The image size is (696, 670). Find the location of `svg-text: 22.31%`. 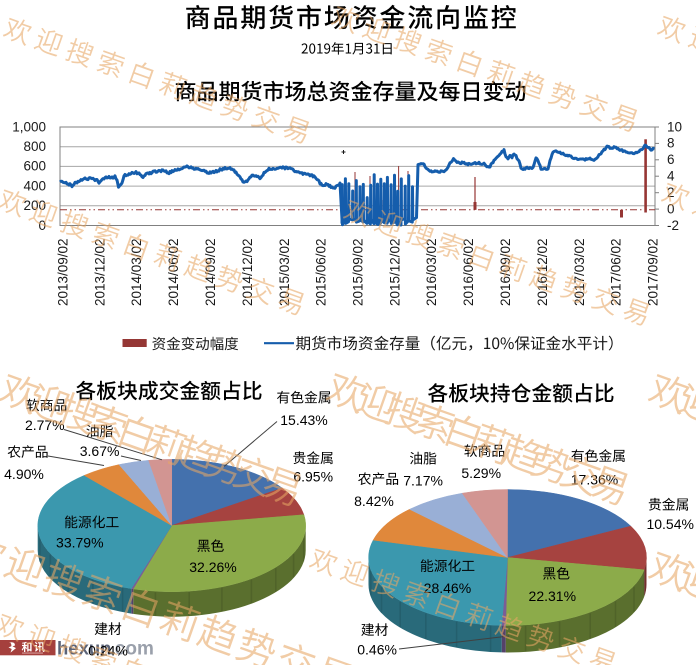

svg-text: 22.31% is located at coordinates (552, 596).